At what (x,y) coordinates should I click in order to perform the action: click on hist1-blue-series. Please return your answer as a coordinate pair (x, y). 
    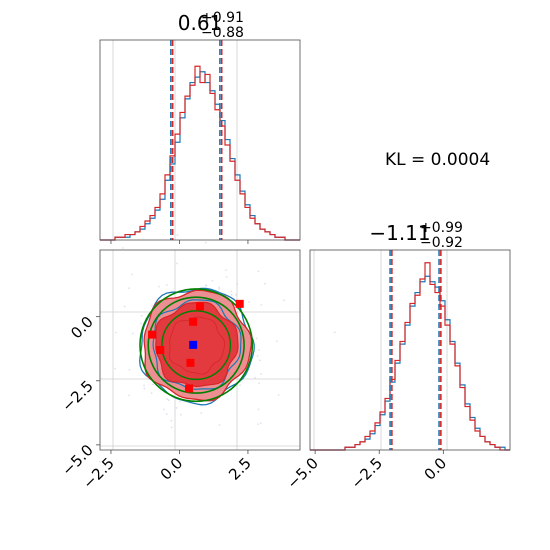
    Looking at the image, I should click on (410, 363).